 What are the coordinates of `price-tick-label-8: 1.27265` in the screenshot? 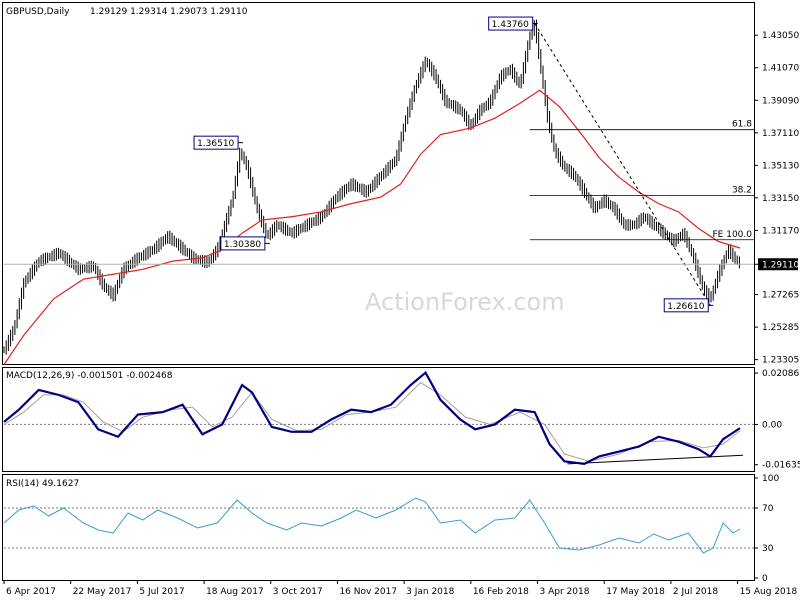 It's located at (780, 296).